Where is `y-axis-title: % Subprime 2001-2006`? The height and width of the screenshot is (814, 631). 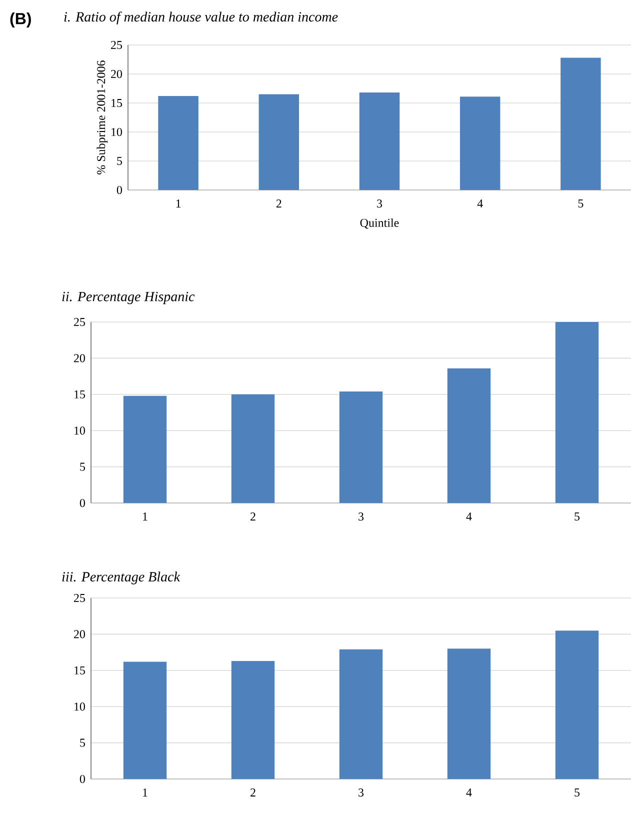 y-axis-title: % Subprime 2001-2006 is located at coordinates (102, 117).